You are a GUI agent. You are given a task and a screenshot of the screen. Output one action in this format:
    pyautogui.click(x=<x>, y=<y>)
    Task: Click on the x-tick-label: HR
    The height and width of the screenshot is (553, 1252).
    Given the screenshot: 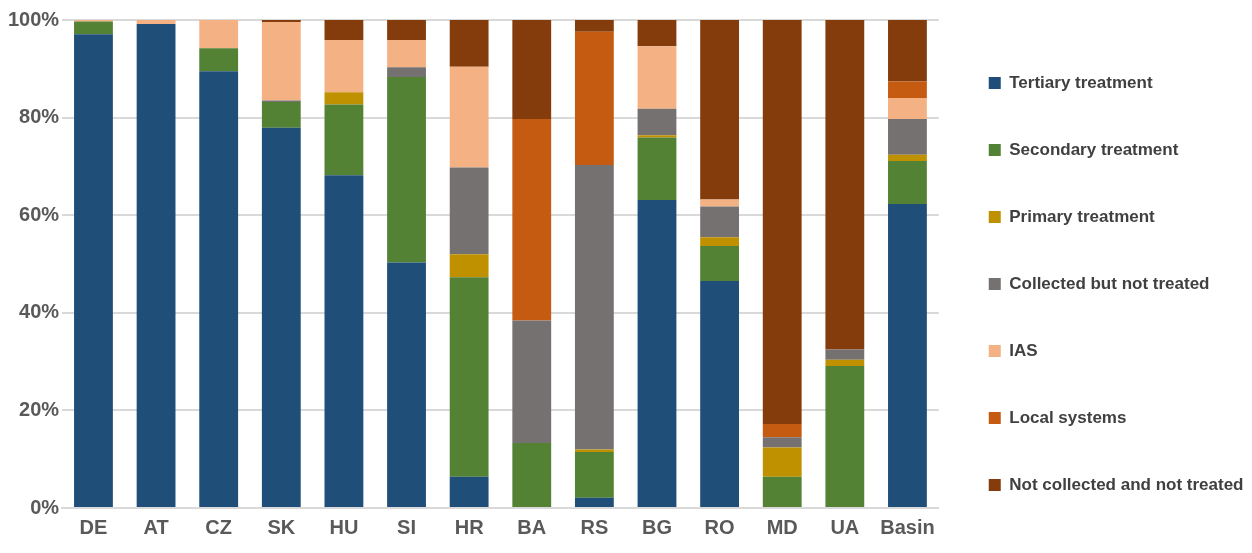 What is the action you would take?
    pyautogui.click(x=469, y=526)
    